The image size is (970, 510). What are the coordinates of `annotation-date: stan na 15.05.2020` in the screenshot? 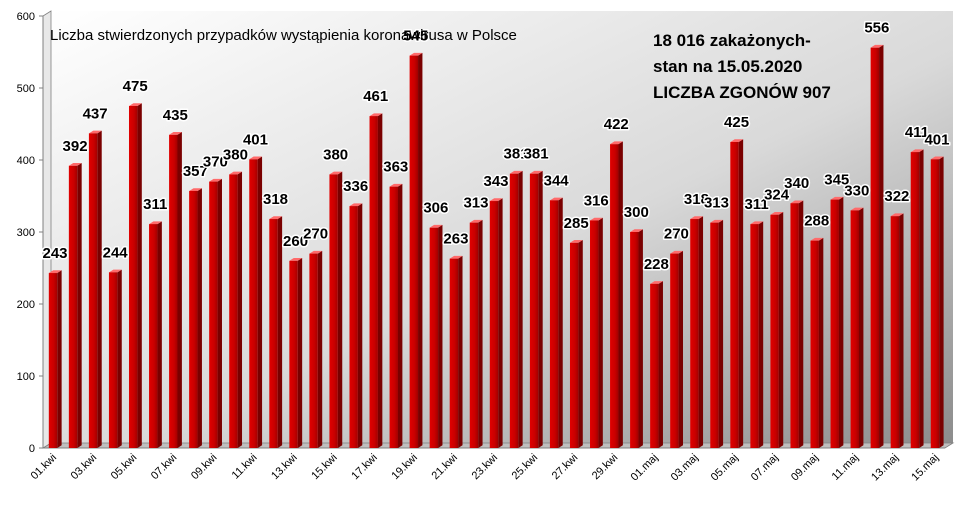 It's located at (727, 66).